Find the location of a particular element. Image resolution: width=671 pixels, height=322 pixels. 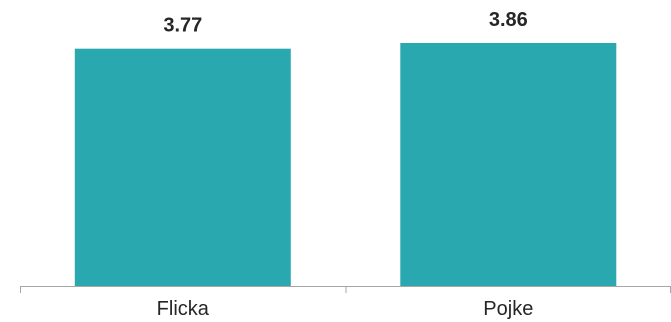

value-labels-group: 3.77 3.86 is located at coordinates (345, 23).